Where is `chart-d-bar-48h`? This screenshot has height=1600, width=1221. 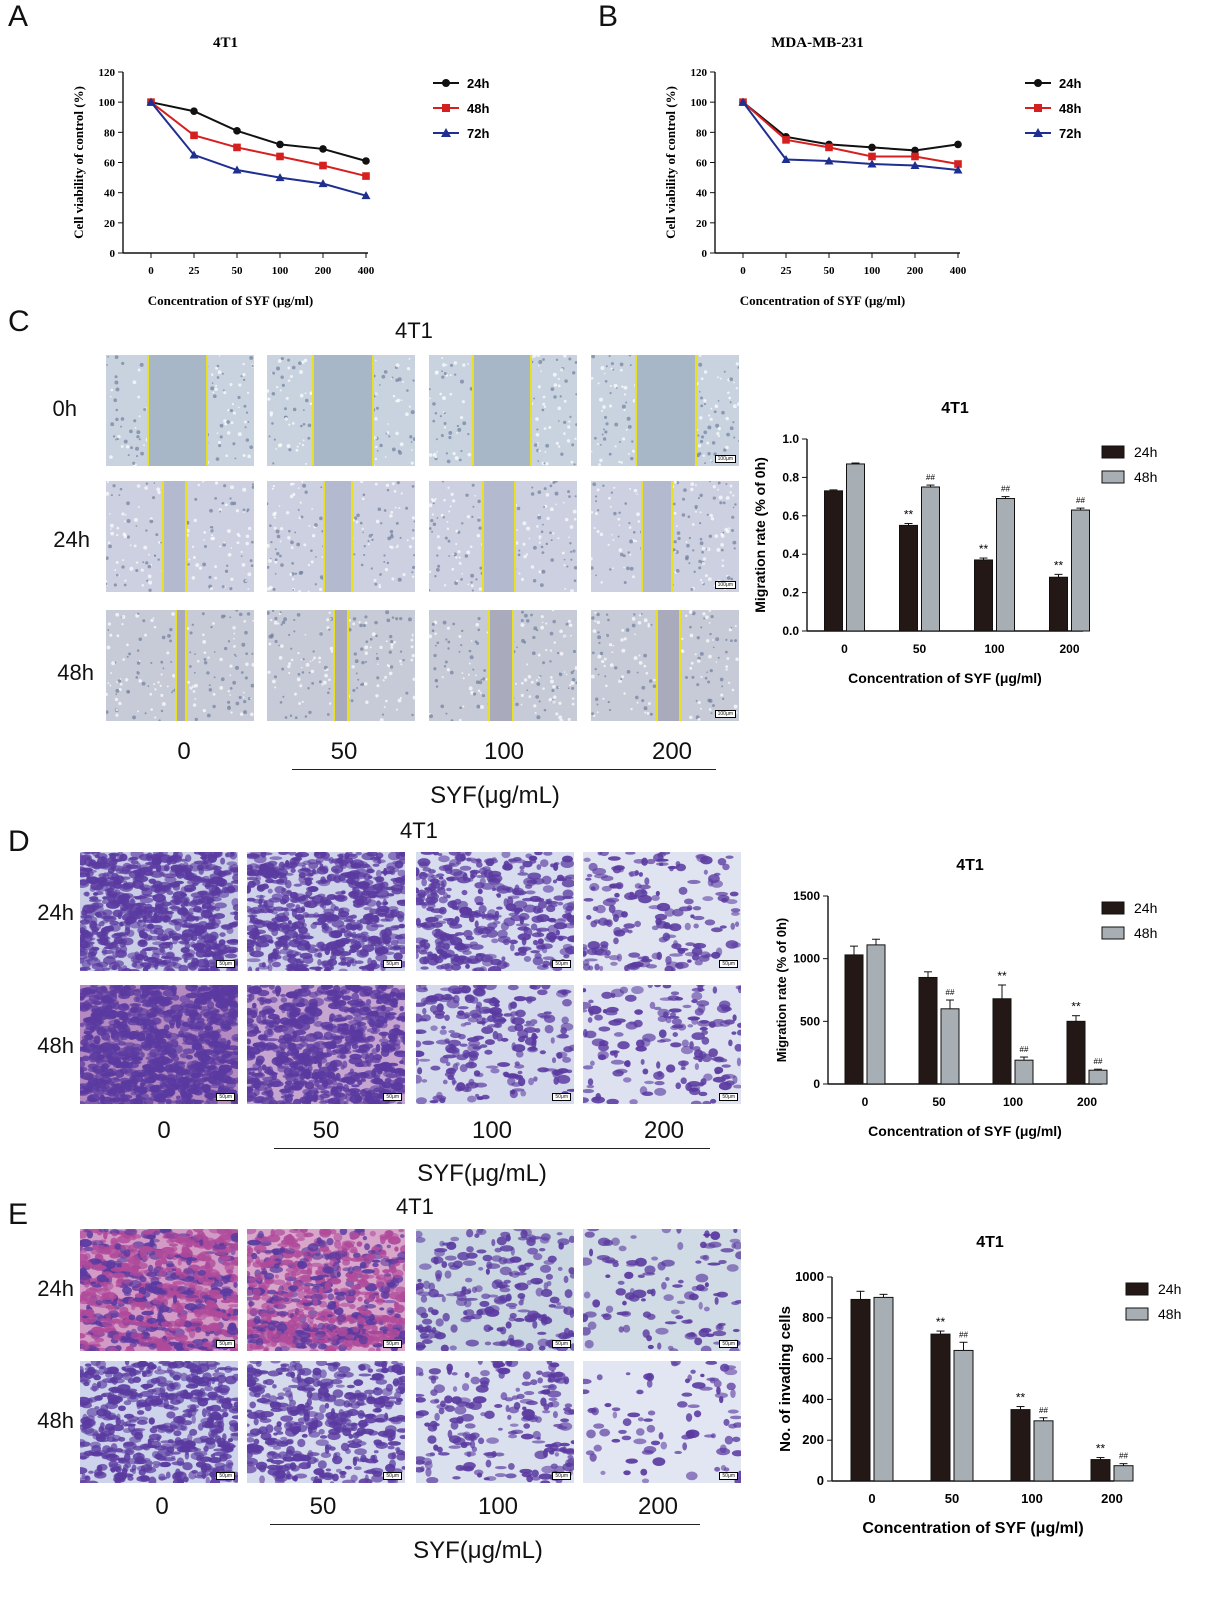 chart-d-bar-48h is located at coordinates (876, 1014).